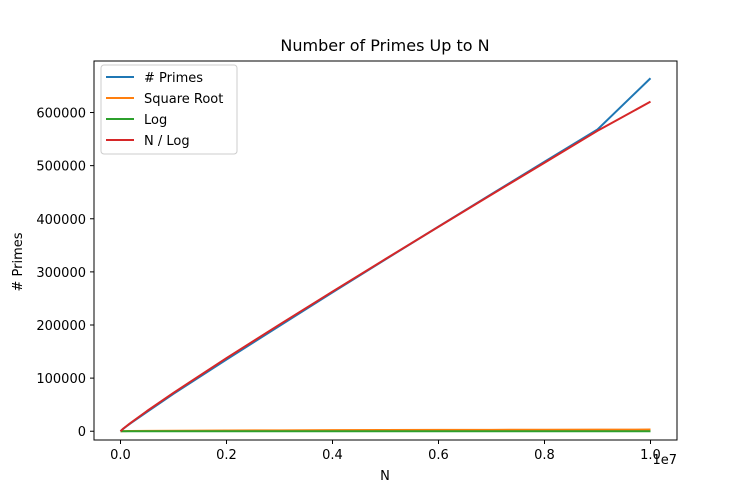 Image resolution: width=751 pixels, height=494 pixels. What do you see at coordinates (61, 220) in the screenshot?
I see `y-tick-label: 400000` at bounding box center [61, 220].